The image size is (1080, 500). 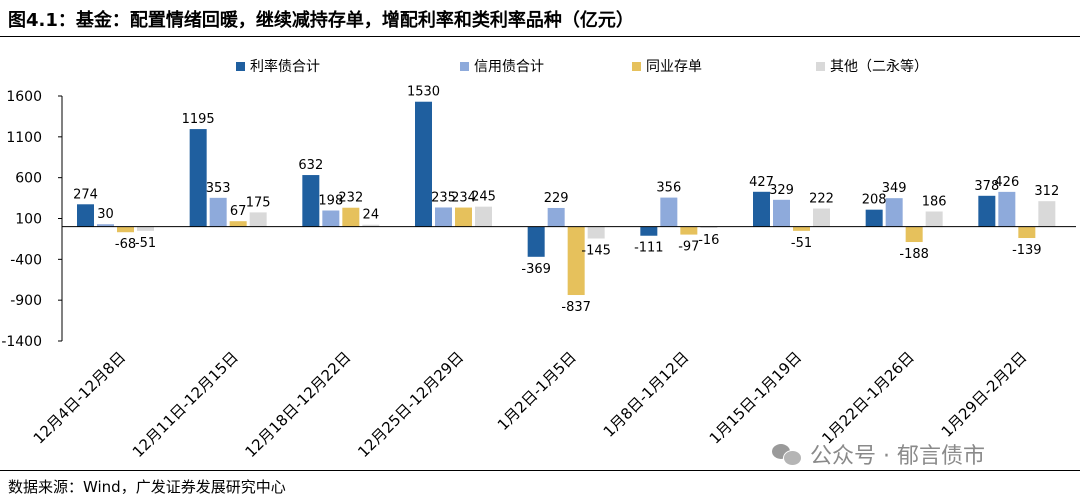 What do you see at coordinates (536, 269) in the screenshot?
I see `data-label: -369` at bounding box center [536, 269].